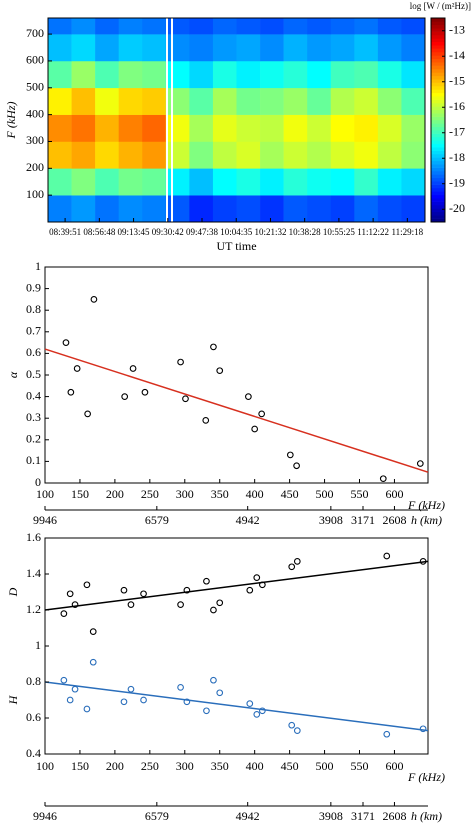 Image resolution: width=474 pixels, height=830 pixels. What do you see at coordinates (65, 232) in the screenshot?
I see `x-tick-label: 08:39:51` at bounding box center [65, 232].